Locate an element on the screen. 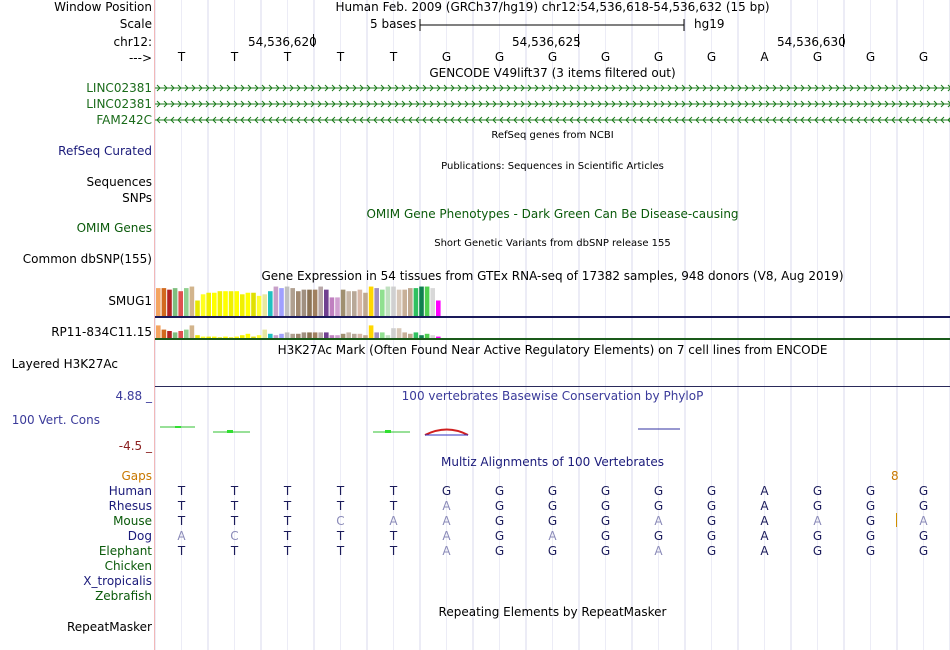 This screenshot has width=950, height=650. gencode-features is located at coordinates (552, 105).